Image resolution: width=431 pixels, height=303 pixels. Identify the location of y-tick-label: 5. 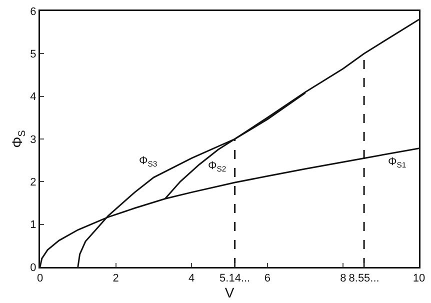
(33, 54).